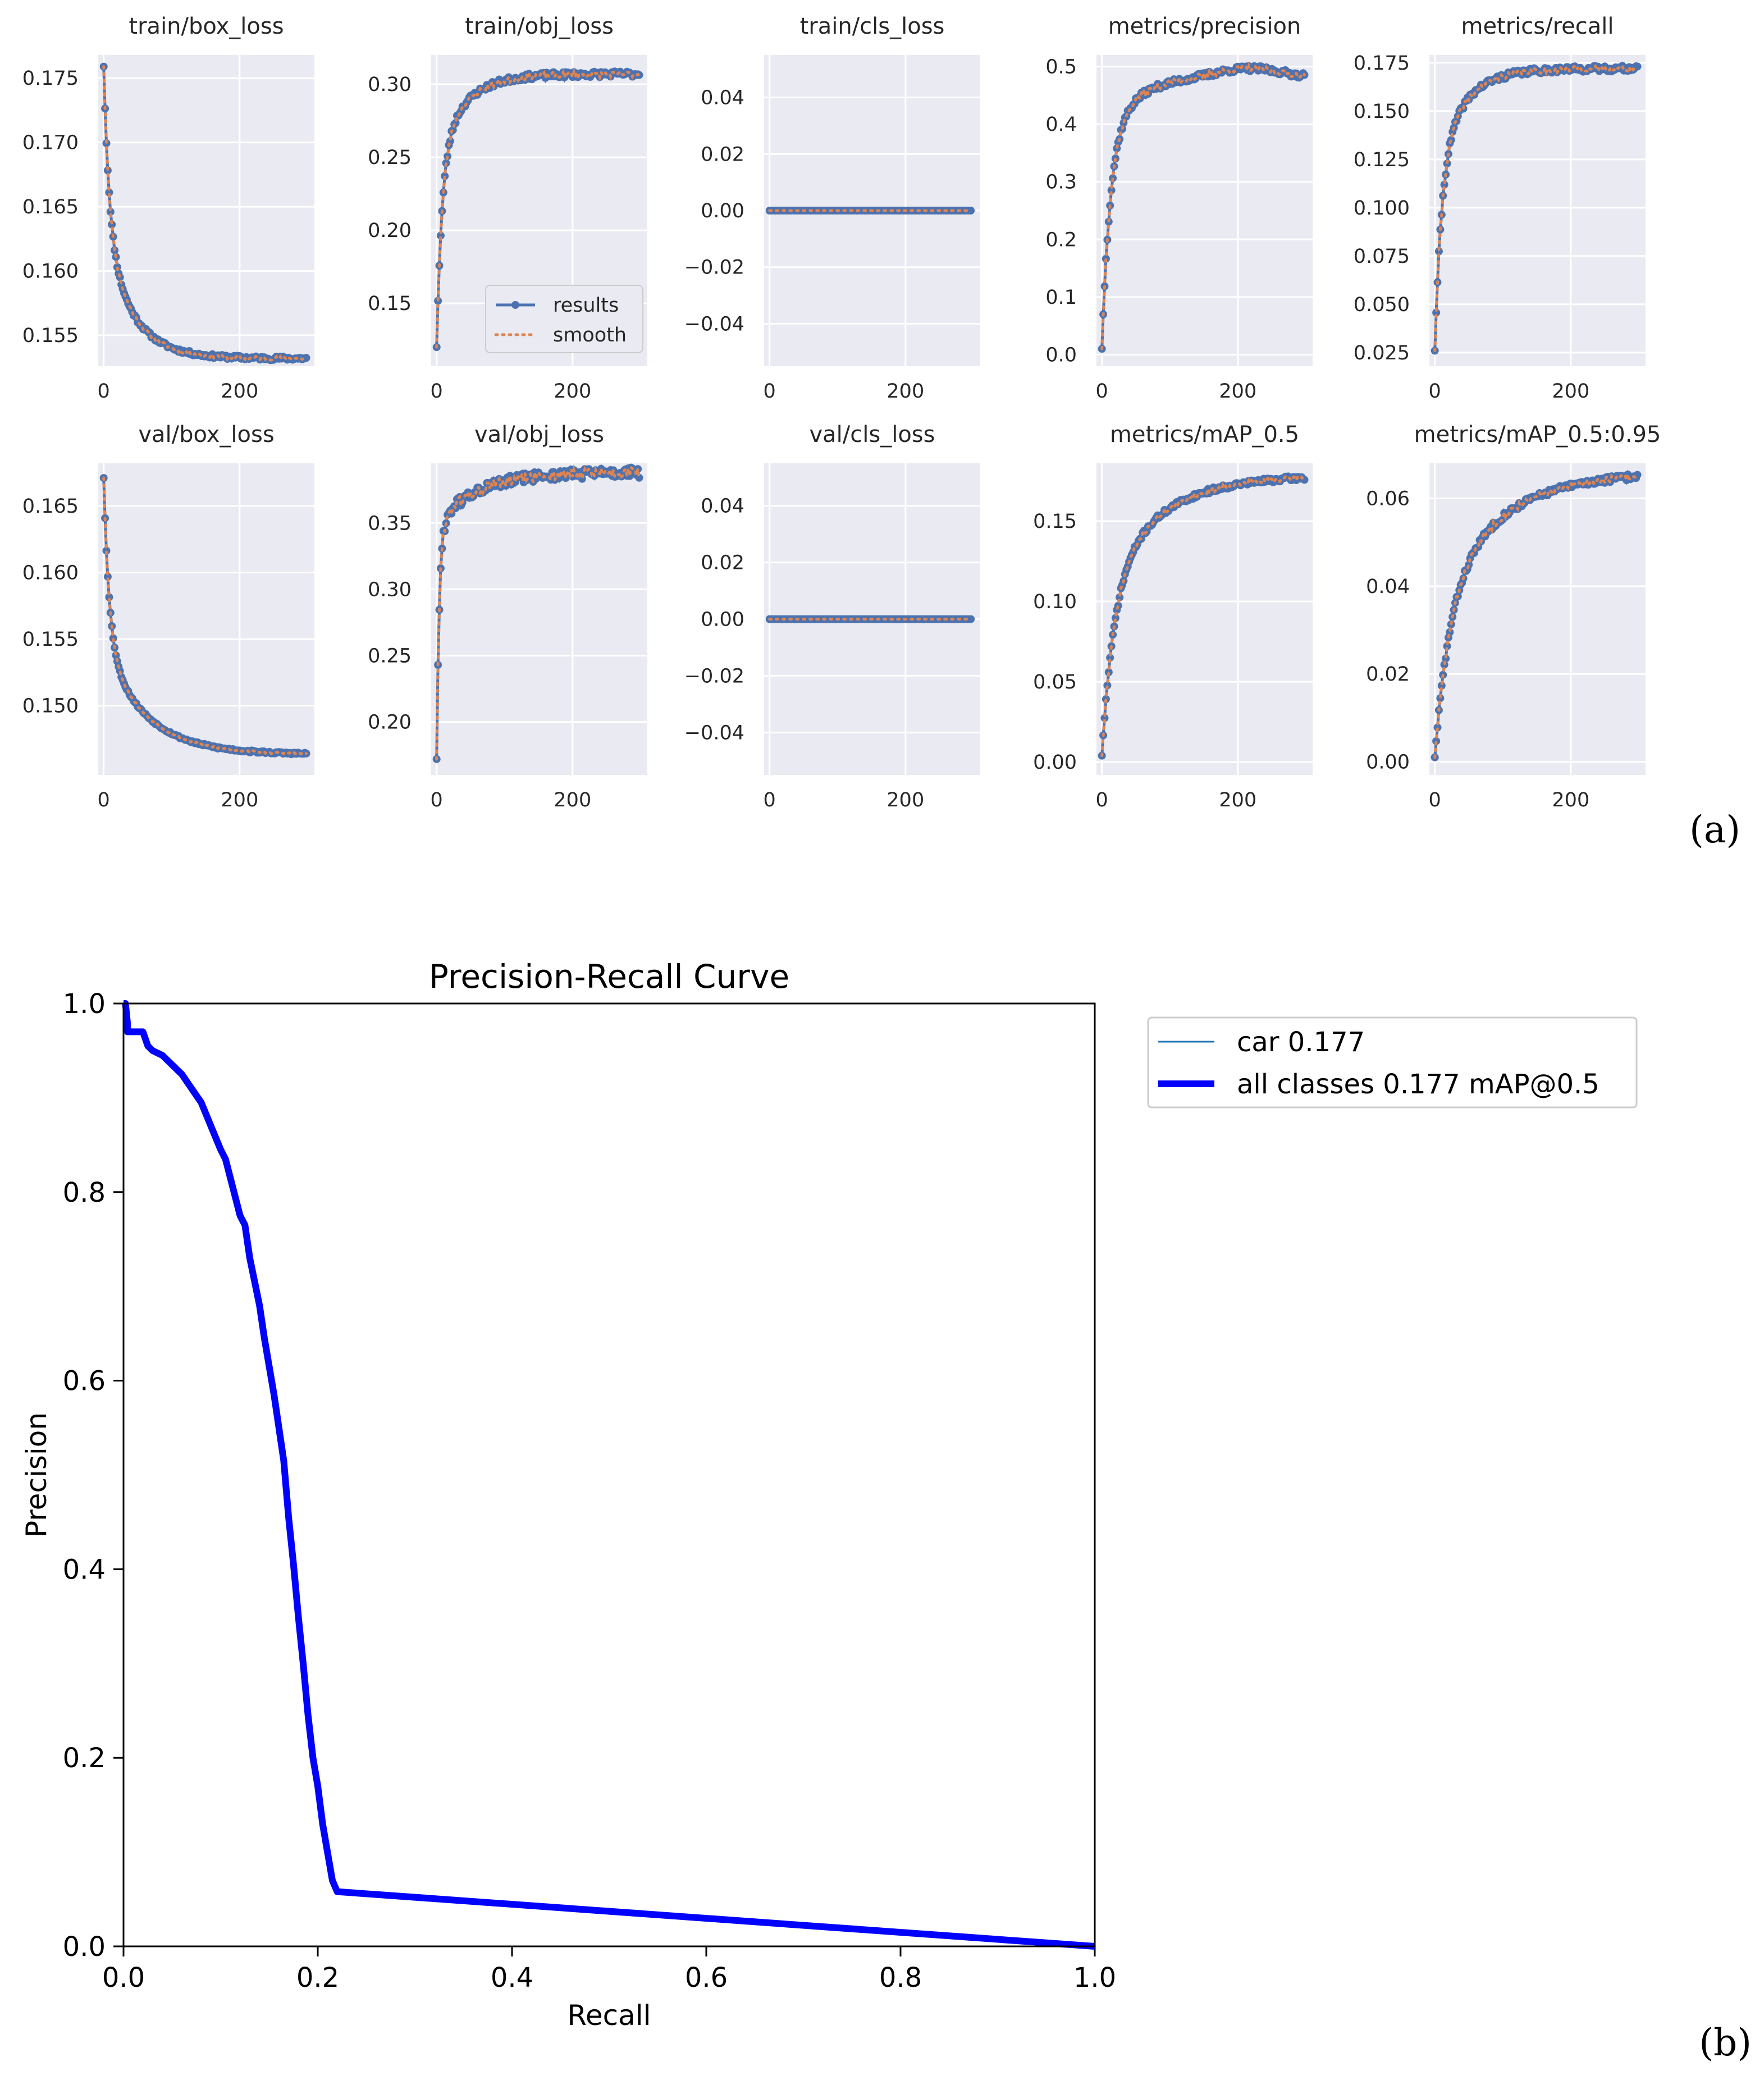 Image resolution: width=1764 pixels, height=2089 pixels. I want to click on legend-label-smooth: smooth, so click(590, 335).